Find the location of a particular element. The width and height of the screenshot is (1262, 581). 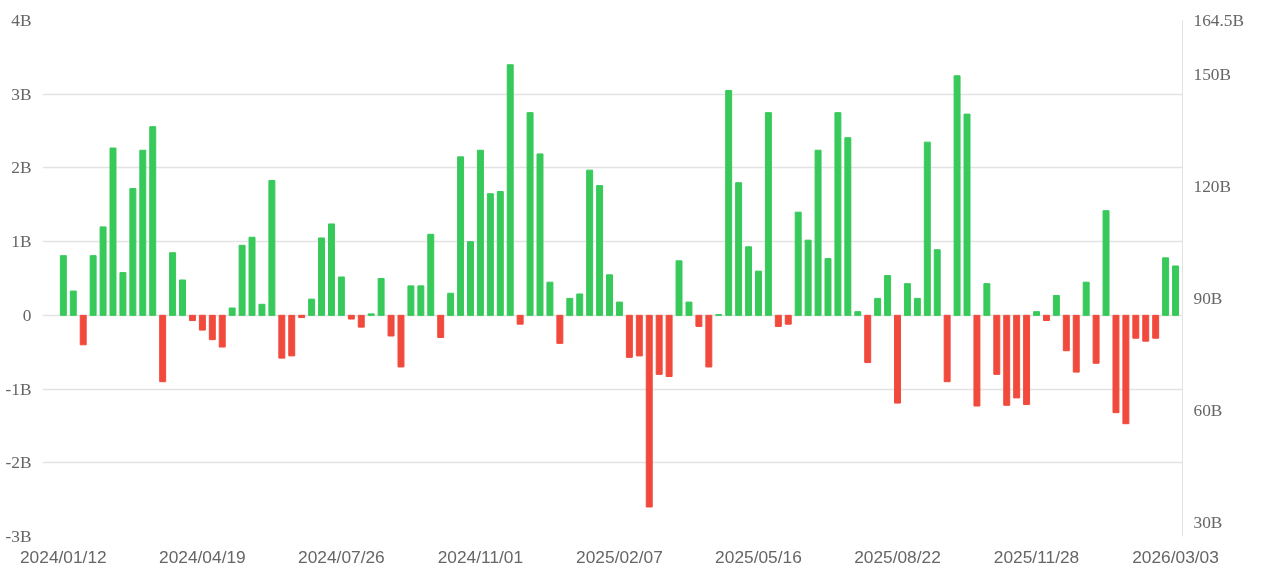

y2-tick-label: 120B is located at coordinates (1212, 187).